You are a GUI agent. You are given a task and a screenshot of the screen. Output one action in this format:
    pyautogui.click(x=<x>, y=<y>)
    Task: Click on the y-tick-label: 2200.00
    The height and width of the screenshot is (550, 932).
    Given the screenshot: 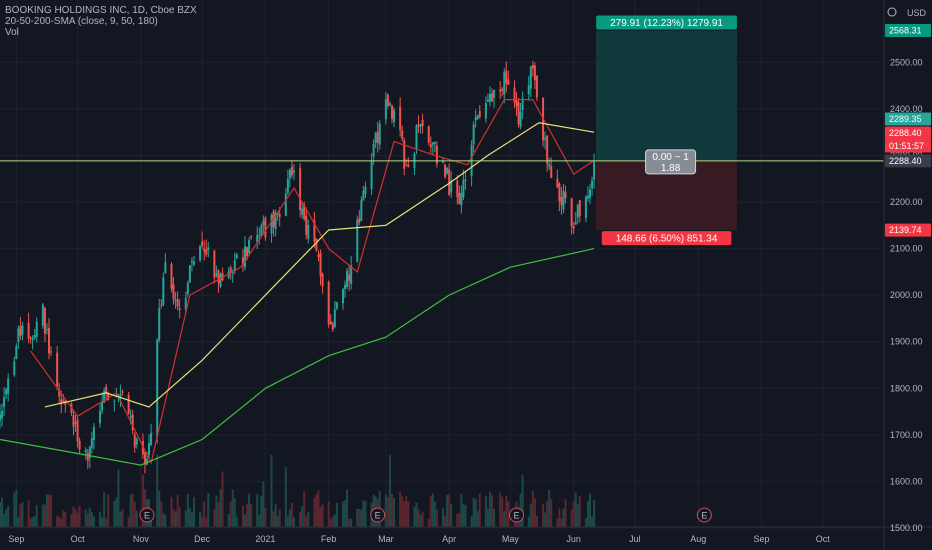 What is the action you would take?
    pyautogui.click(x=906, y=202)
    